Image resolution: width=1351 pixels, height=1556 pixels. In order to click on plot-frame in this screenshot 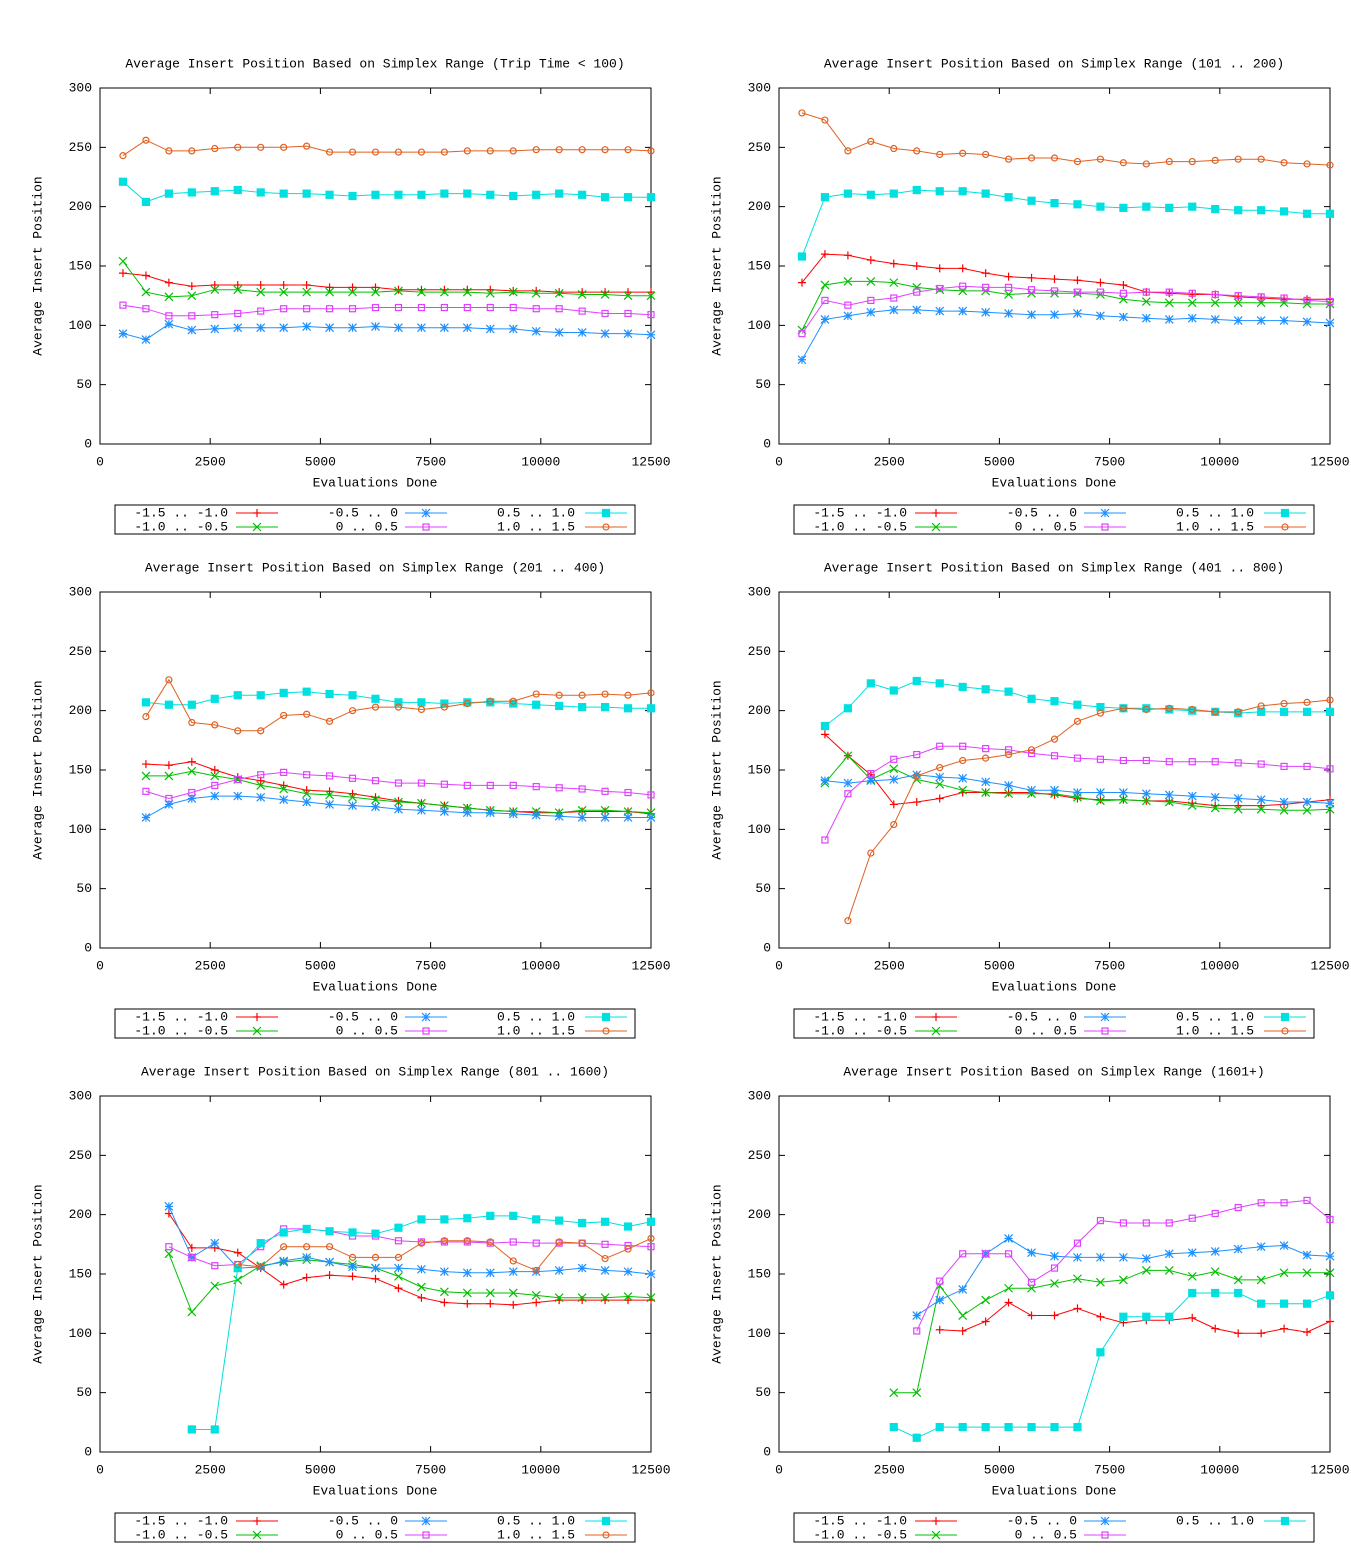, I will do `click(375, 266)`.